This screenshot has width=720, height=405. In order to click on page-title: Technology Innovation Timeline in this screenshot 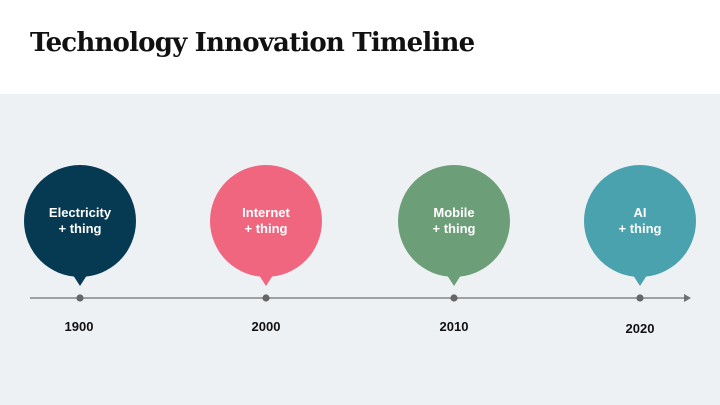, I will do `click(252, 43)`.